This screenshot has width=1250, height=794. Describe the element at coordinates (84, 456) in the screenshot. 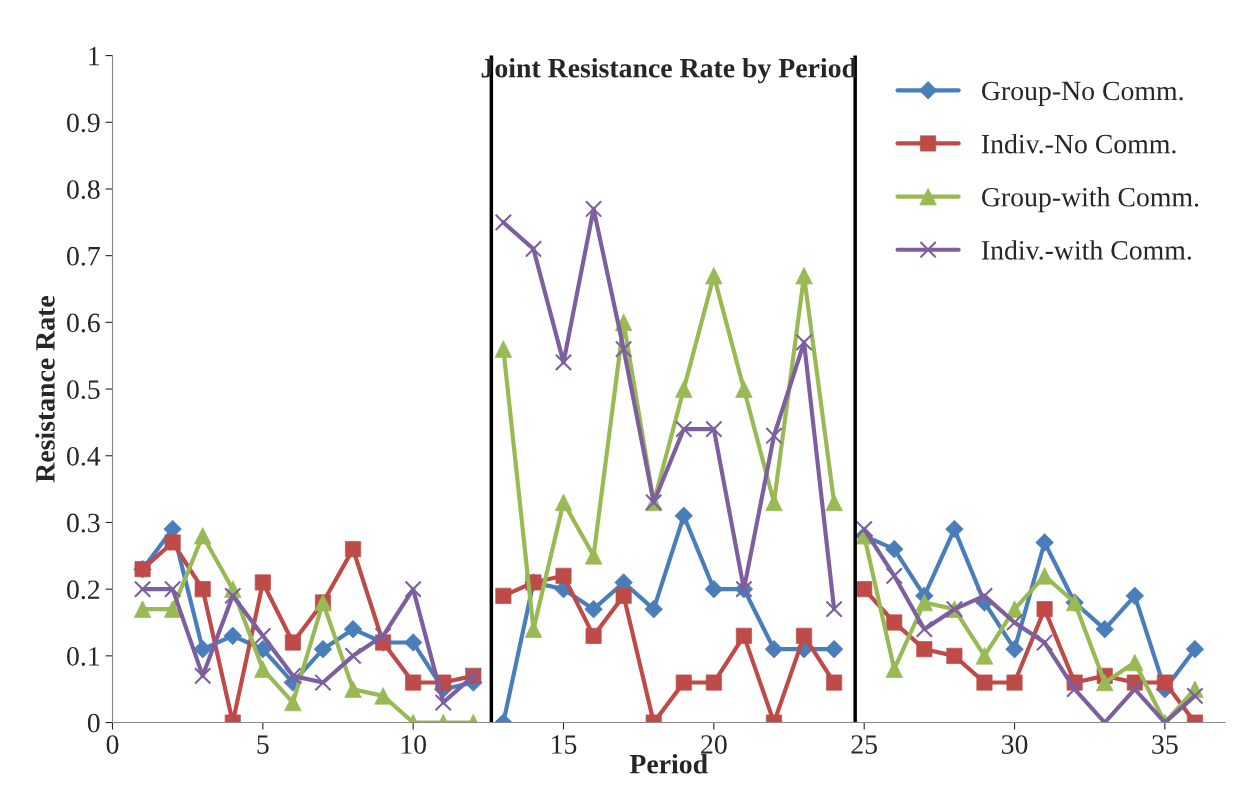

I see `y-tick-label: 0.4` at that location.